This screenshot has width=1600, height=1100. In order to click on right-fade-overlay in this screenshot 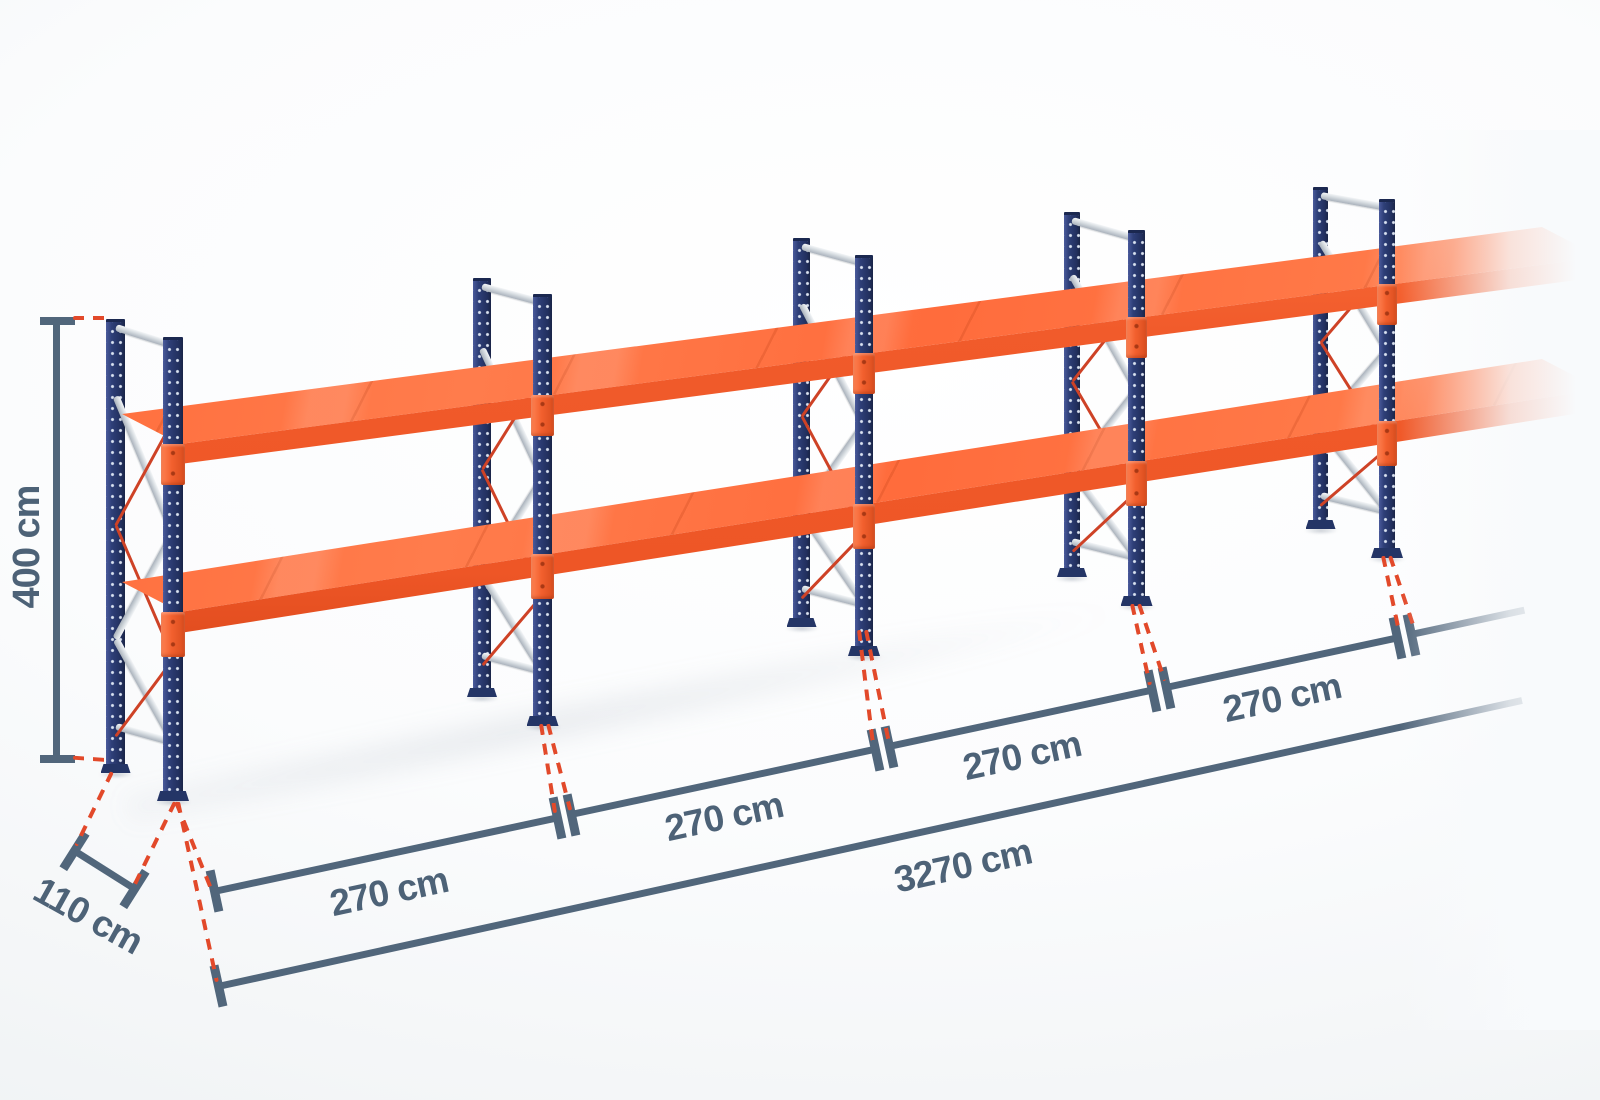, I will do `click(1500, 580)`.